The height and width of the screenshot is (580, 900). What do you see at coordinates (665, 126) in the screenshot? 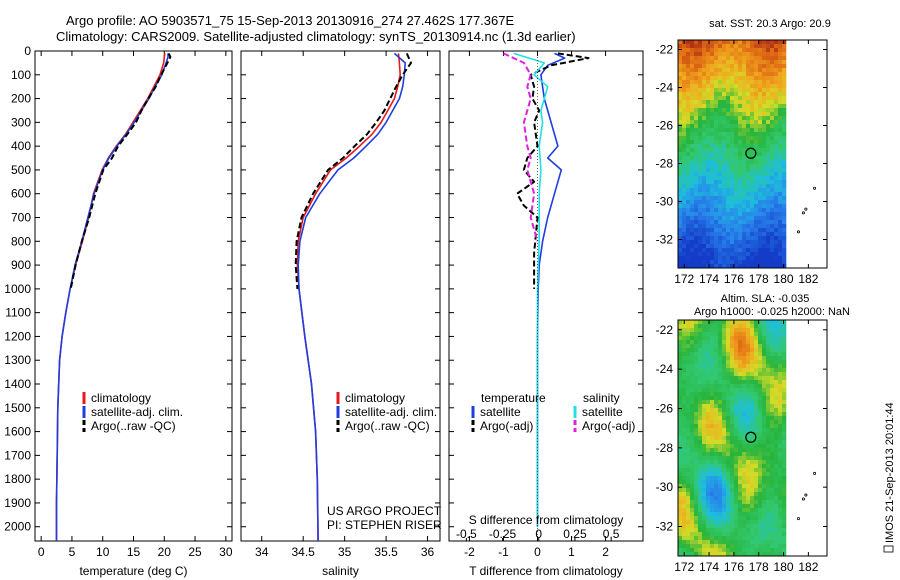
I see `y-tick-label: -26` at bounding box center [665, 126].